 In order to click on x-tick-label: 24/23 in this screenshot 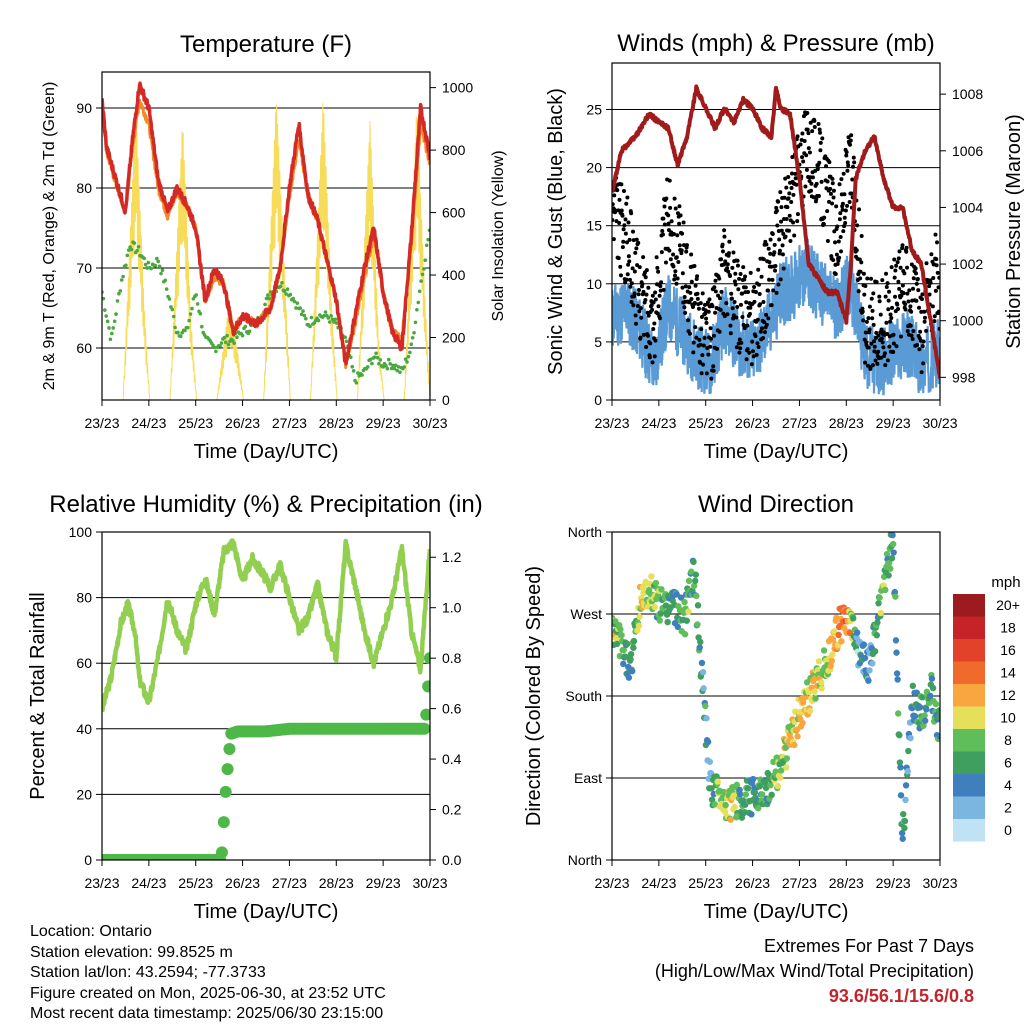, I will do `click(658, 423)`.